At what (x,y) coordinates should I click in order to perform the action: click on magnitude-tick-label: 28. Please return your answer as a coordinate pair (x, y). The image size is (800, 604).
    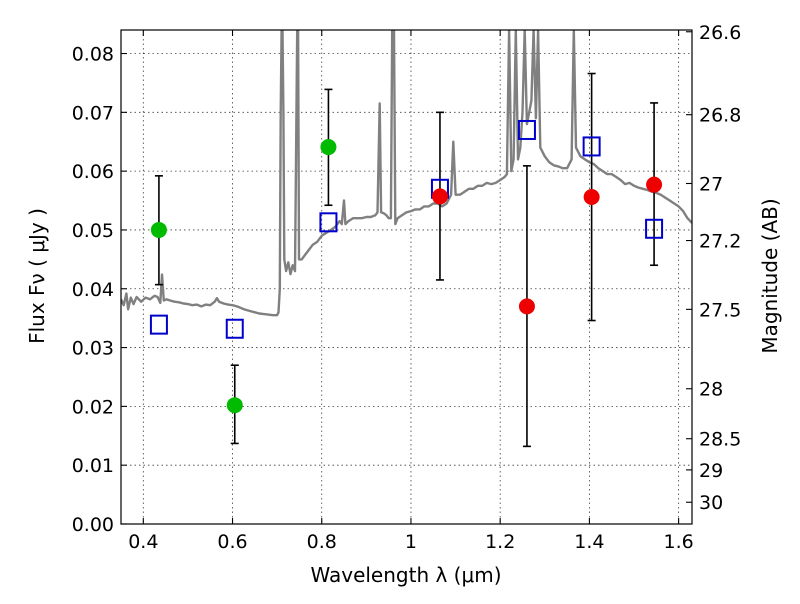
    Looking at the image, I should click on (711, 390).